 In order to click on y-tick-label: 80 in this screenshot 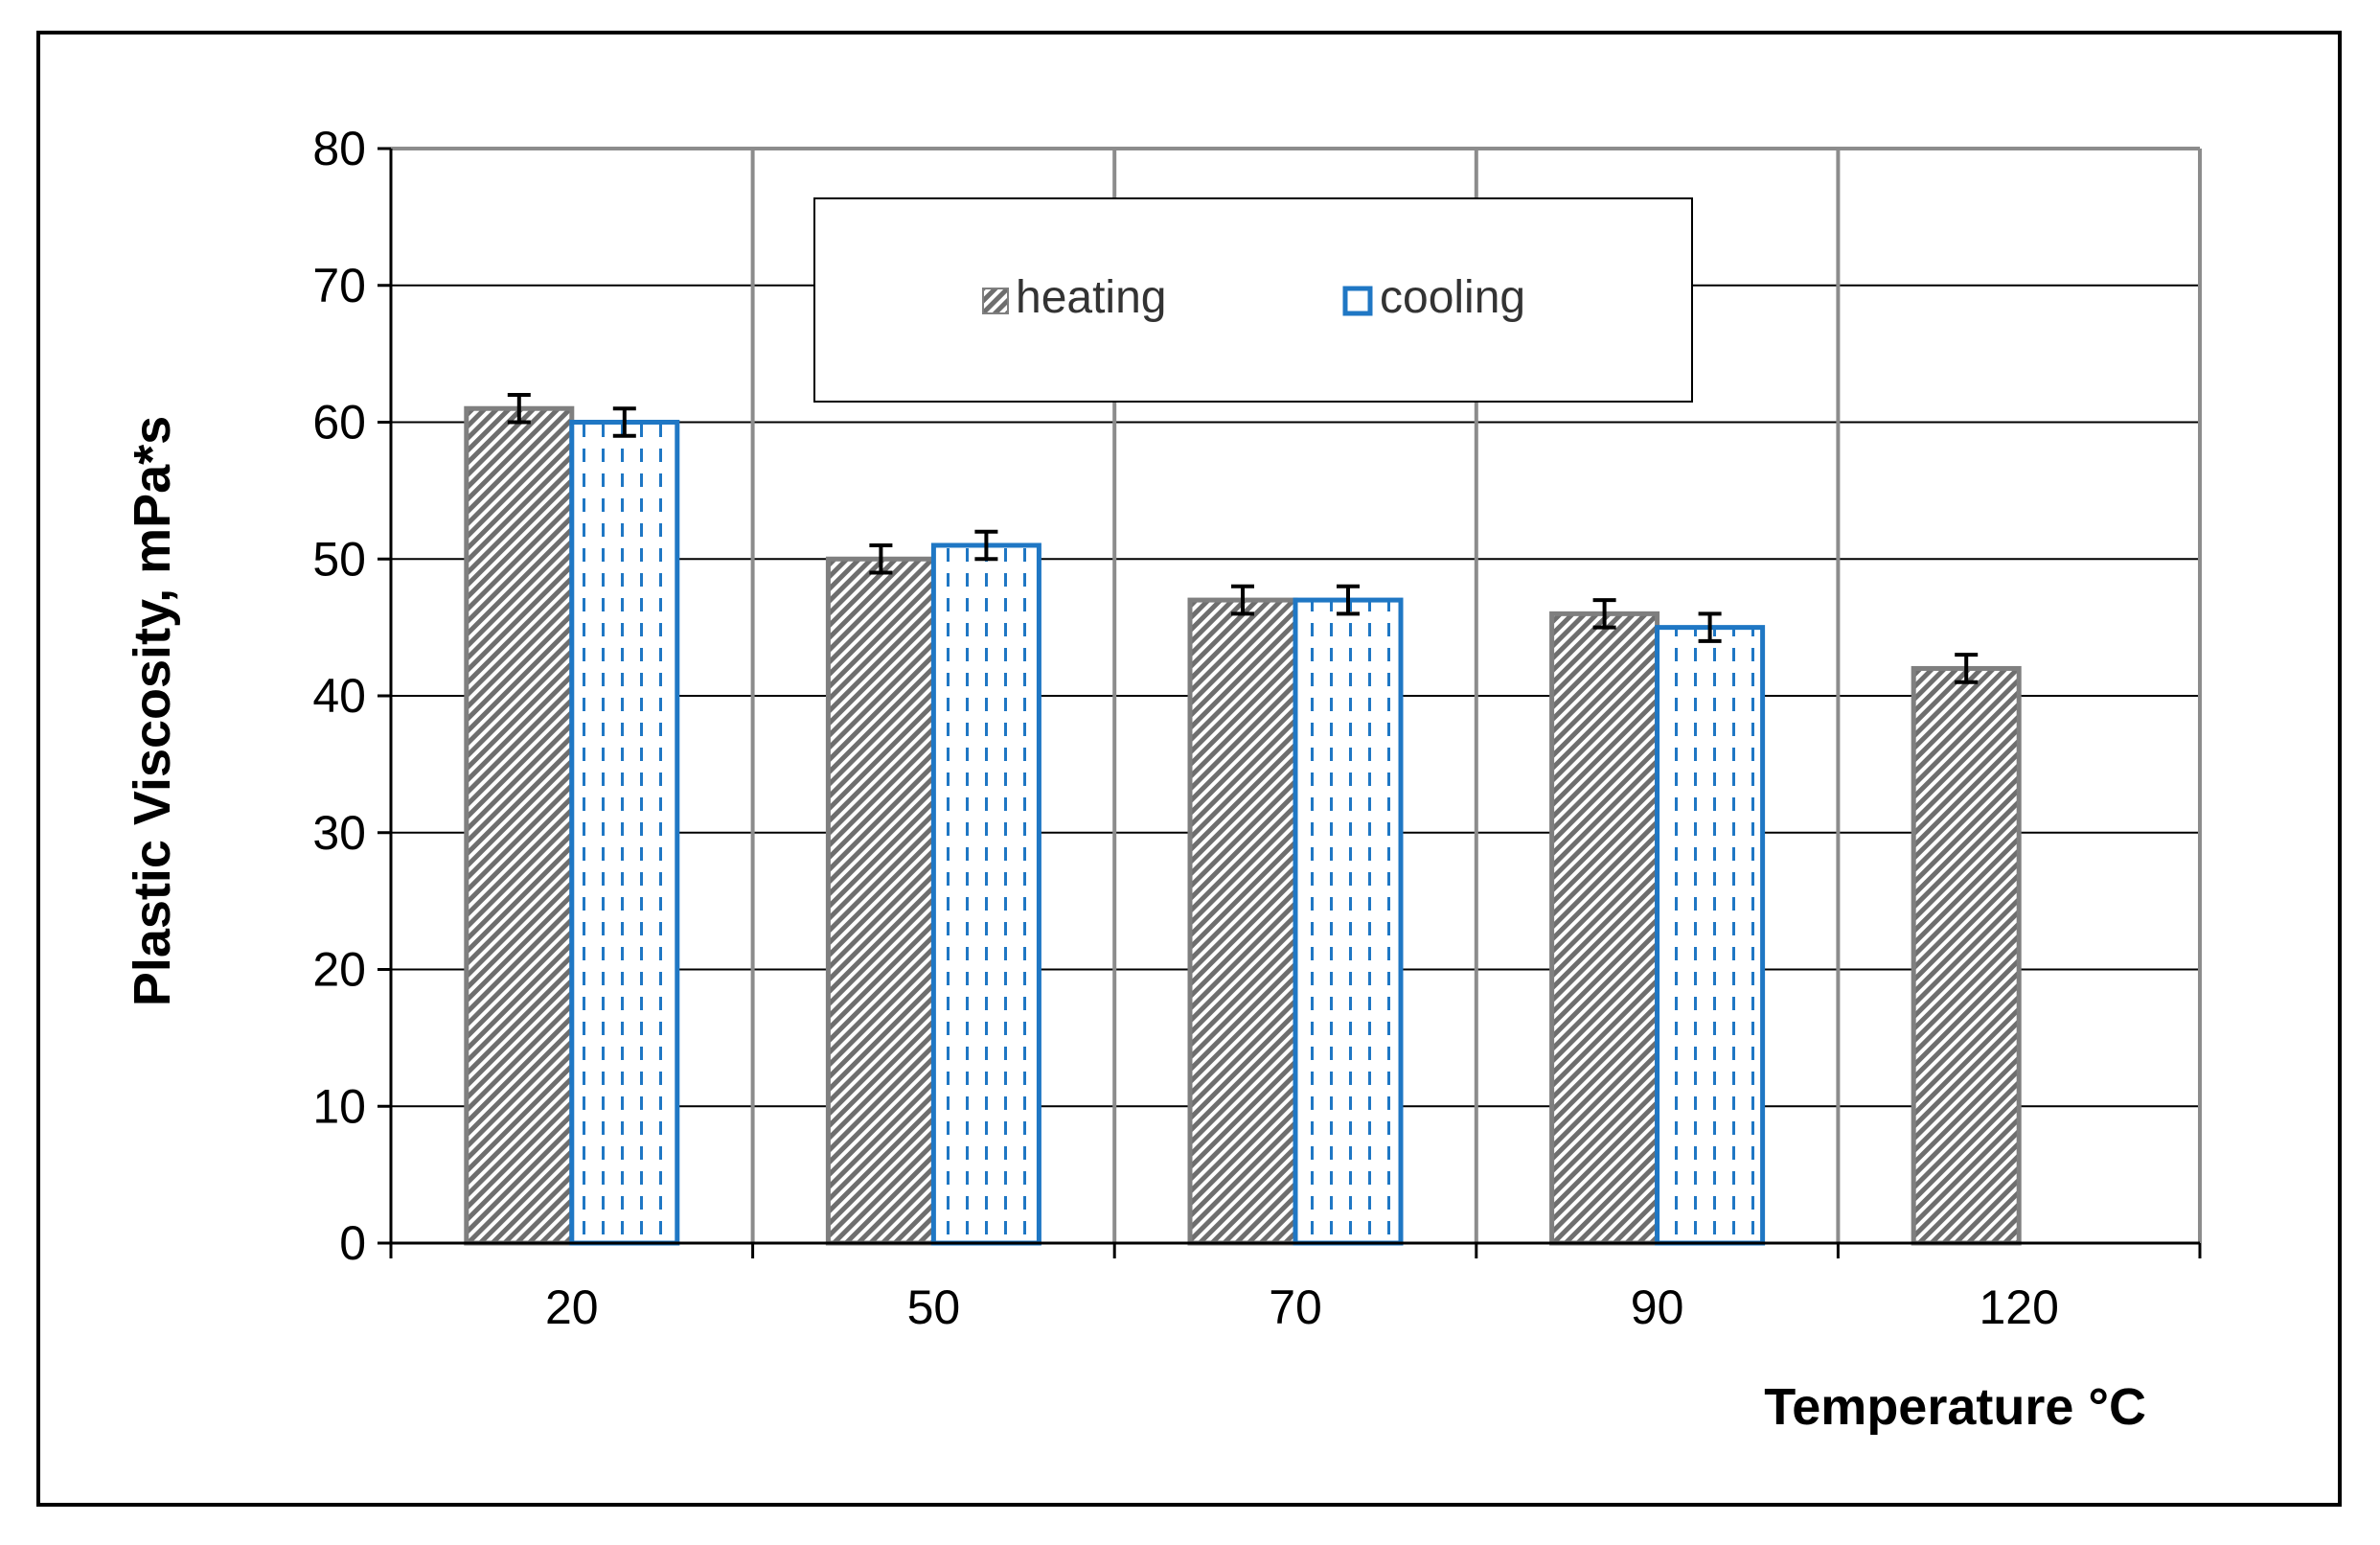, I will do `click(339, 148)`.